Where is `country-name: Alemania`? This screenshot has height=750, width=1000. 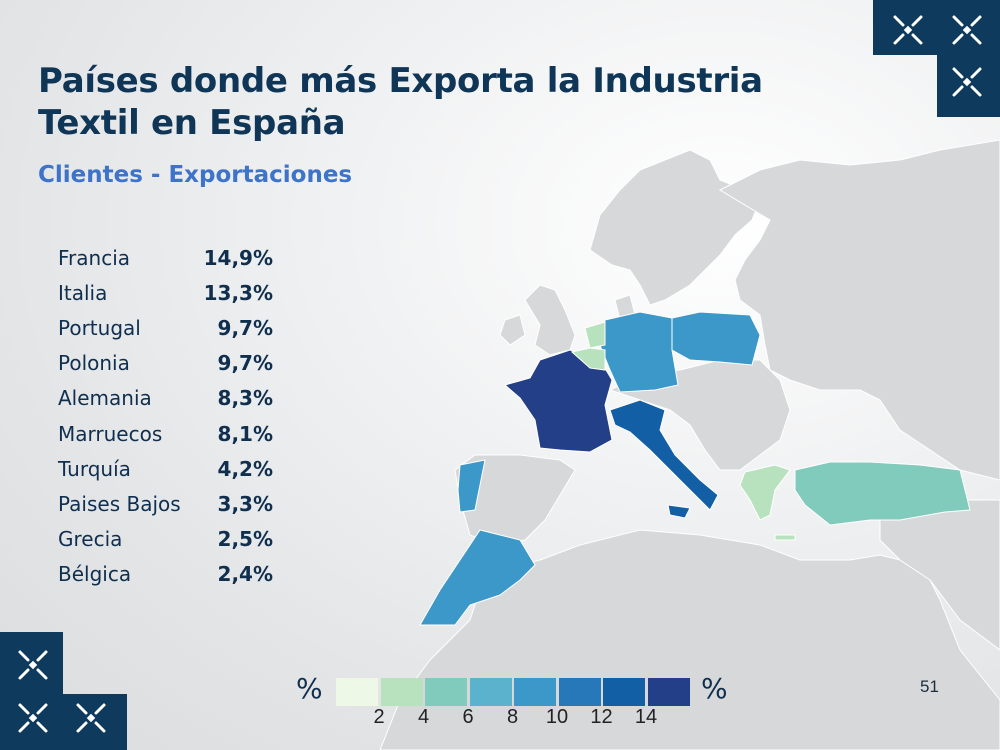 country-name: Alemania is located at coordinates (105, 398).